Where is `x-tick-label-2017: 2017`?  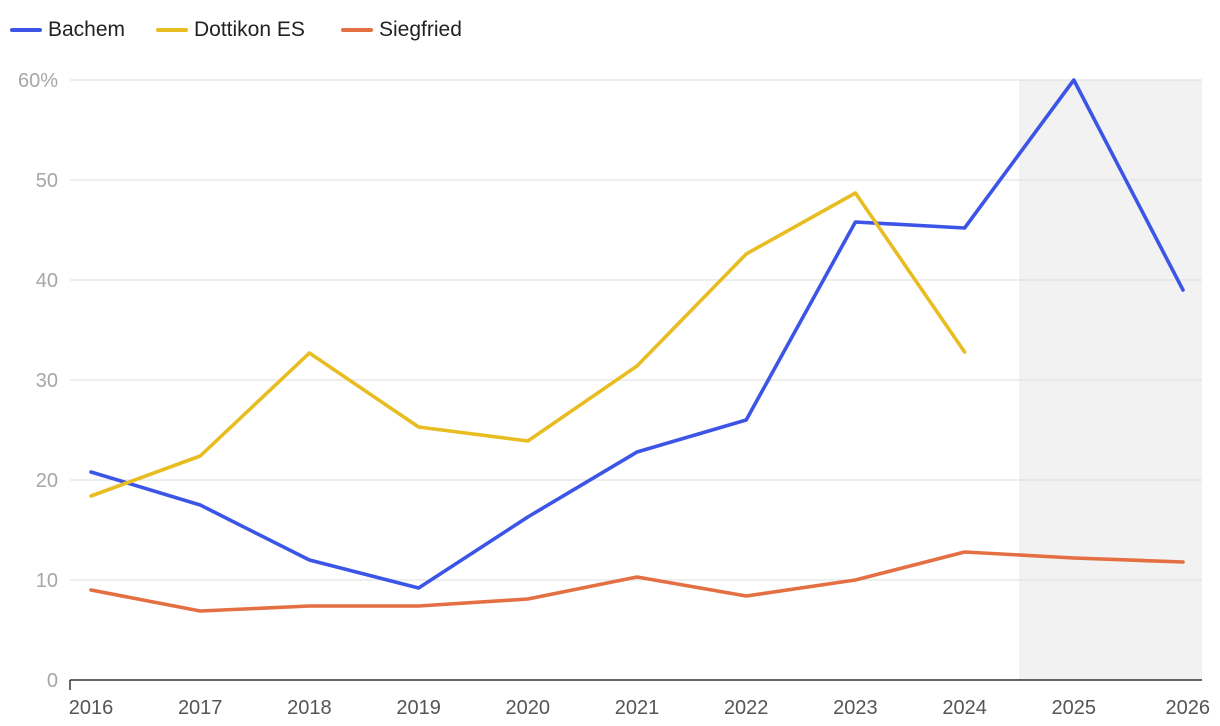 x-tick-label-2017: 2017 is located at coordinates (200, 708).